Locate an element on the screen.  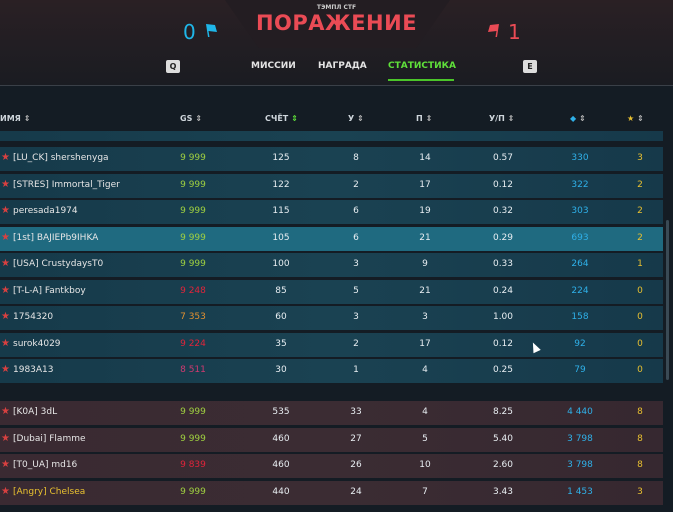
table-row: ★ 1983A13 8 511 30 1 4 0.25 79 0 is located at coordinates (331, 371).